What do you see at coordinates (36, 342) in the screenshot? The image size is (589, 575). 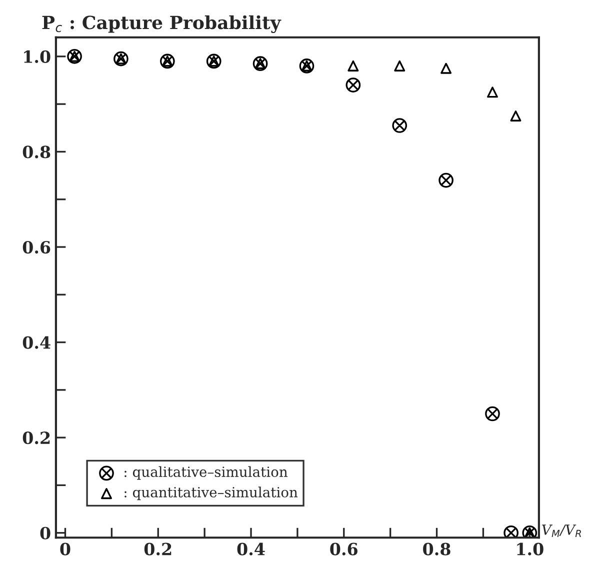 I see `y-tick-label: 0.4` at bounding box center [36, 342].